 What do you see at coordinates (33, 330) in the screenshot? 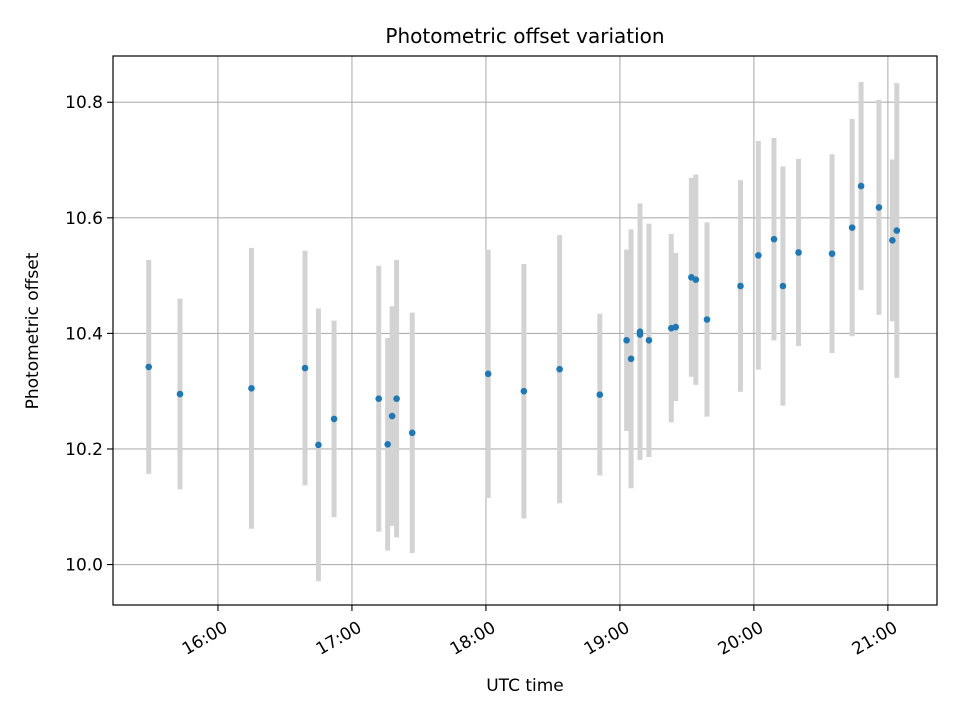
I see `y-axis-label: Photometric offset` at bounding box center [33, 330].